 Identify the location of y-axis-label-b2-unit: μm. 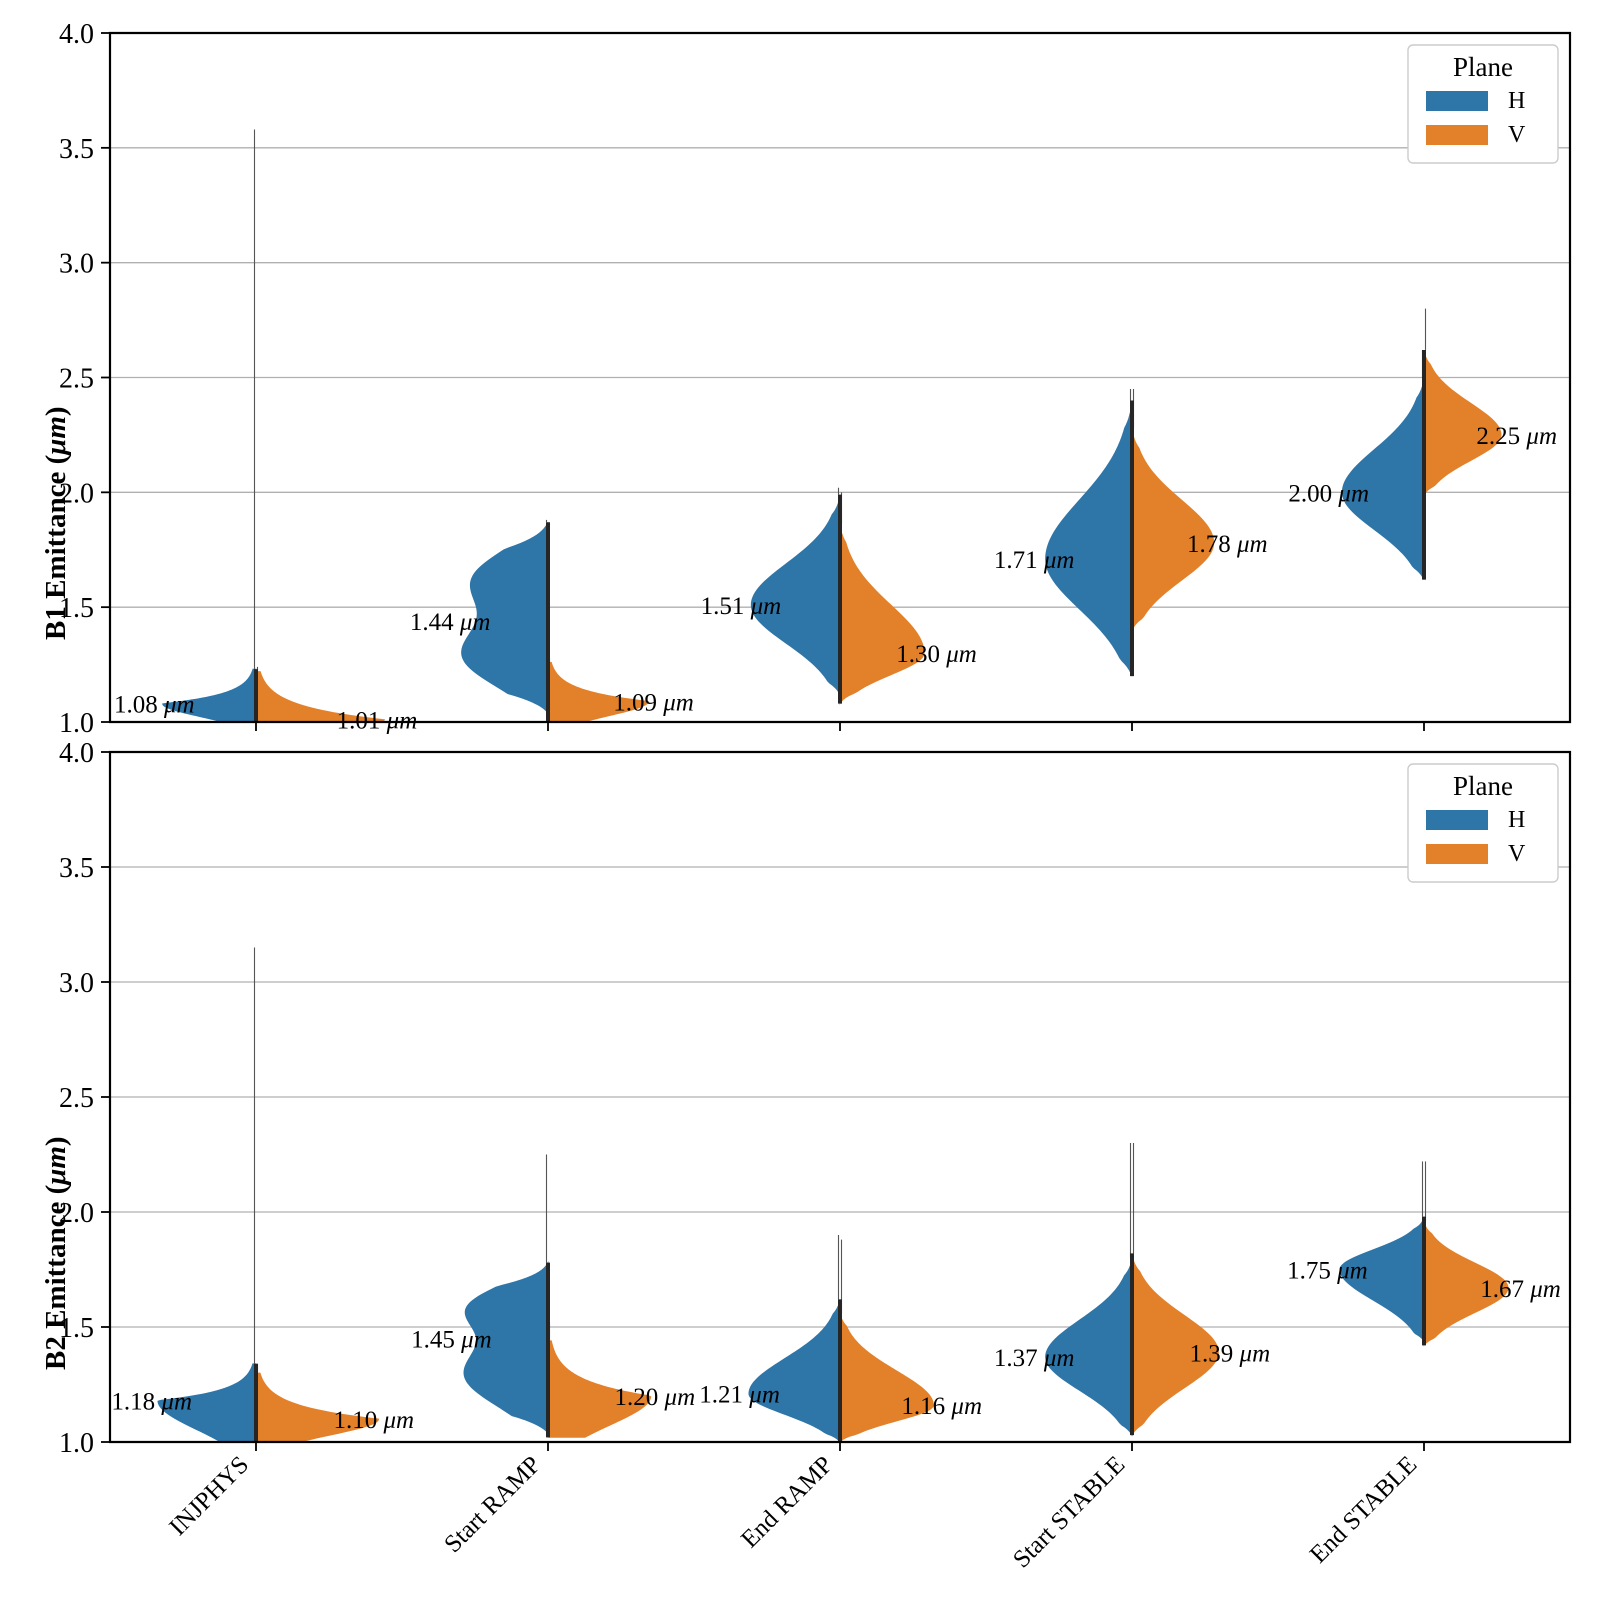
(56, 1165).